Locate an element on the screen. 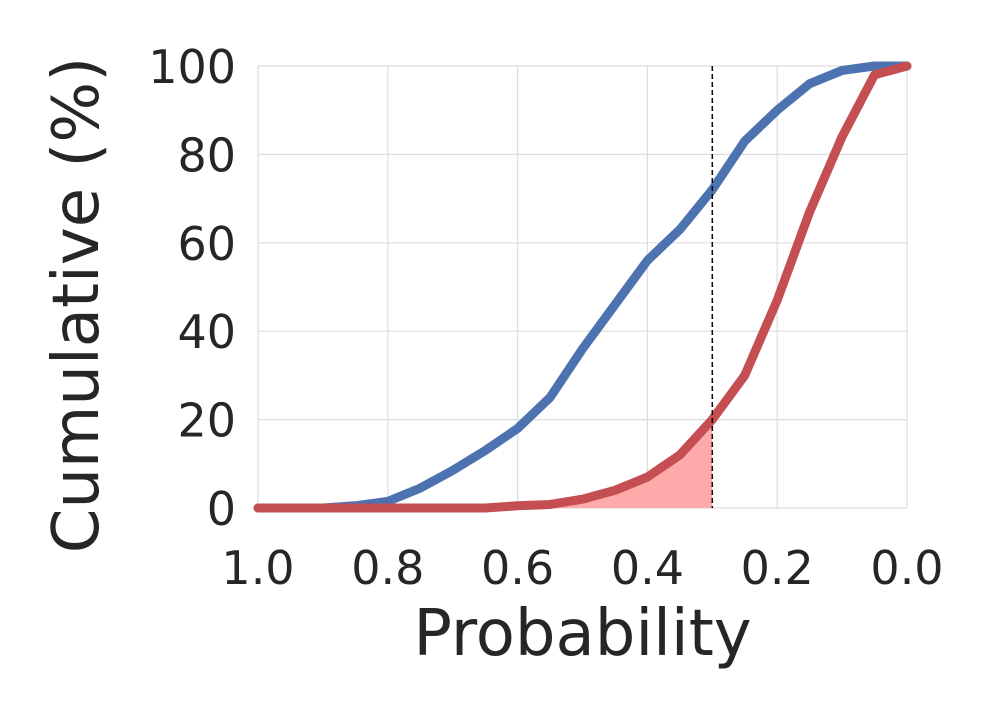  y-axis-label: Cumulative (%) is located at coordinates (77, 305).